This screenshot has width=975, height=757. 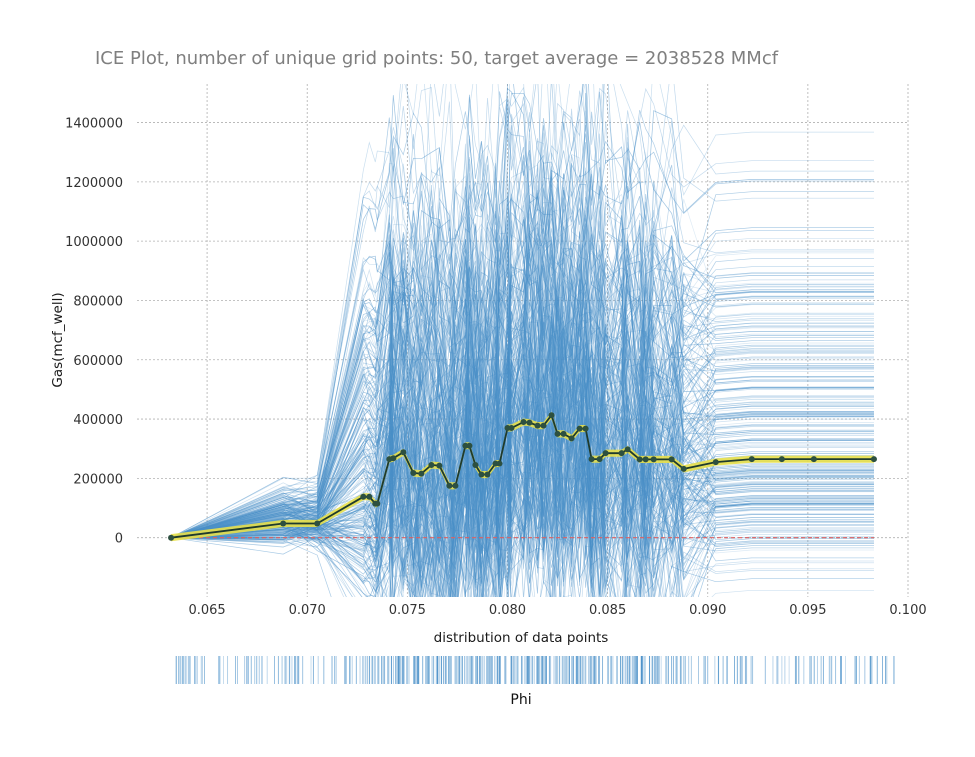 What do you see at coordinates (507, 610) in the screenshot?
I see `x-tick-label: 0.080` at bounding box center [507, 610].